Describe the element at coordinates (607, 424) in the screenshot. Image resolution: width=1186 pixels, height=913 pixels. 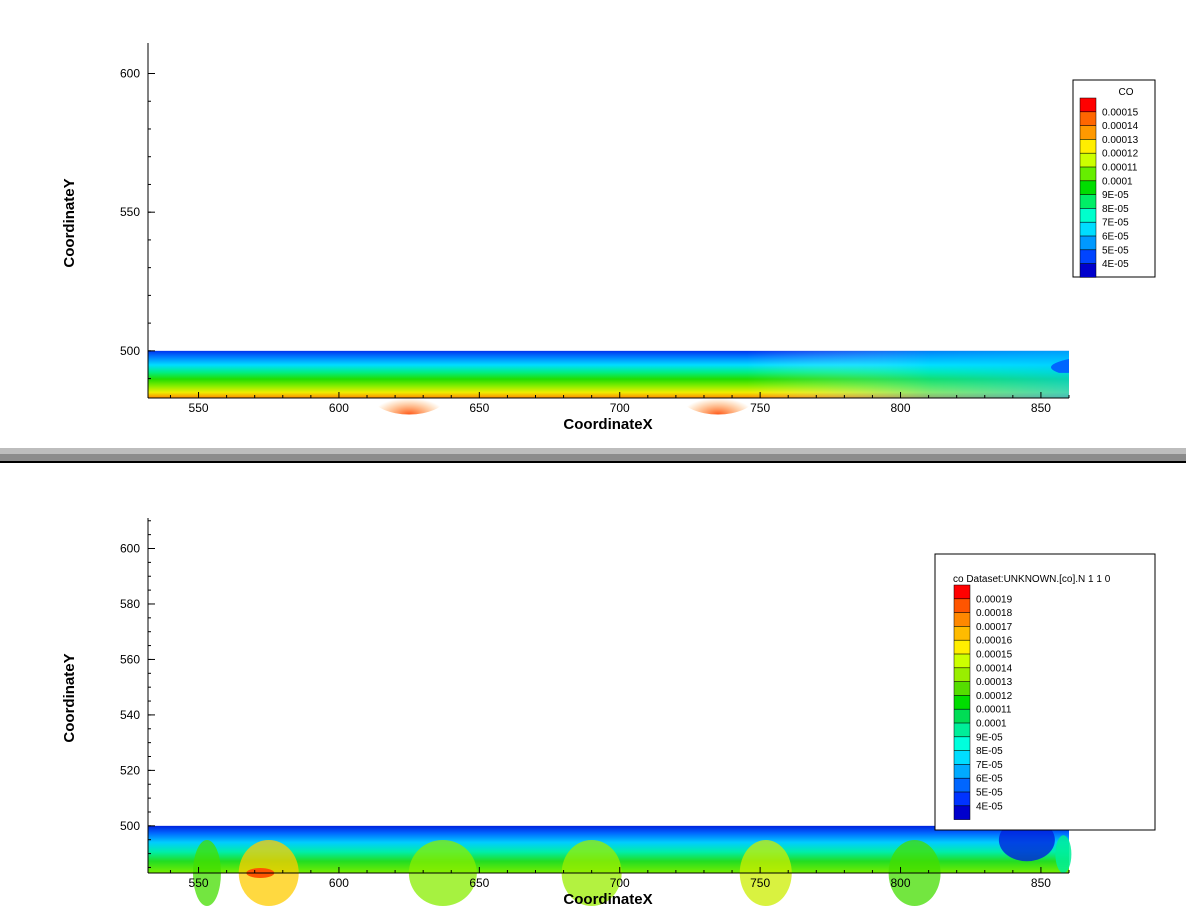
I see `x-axis-label-top: CoordinateX` at that location.